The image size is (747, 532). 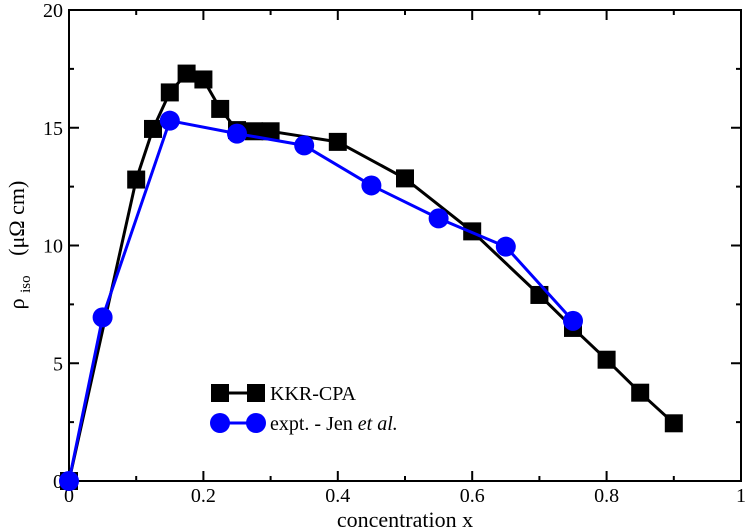 What do you see at coordinates (69, 496) in the screenshot?
I see `x-tick-label: 0` at bounding box center [69, 496].